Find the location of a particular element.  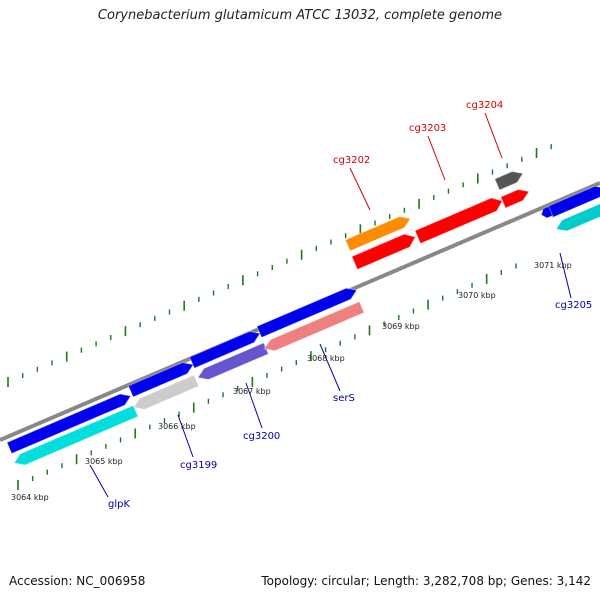

scale-label: 3069 kbp is located at coordinates (401, 326).